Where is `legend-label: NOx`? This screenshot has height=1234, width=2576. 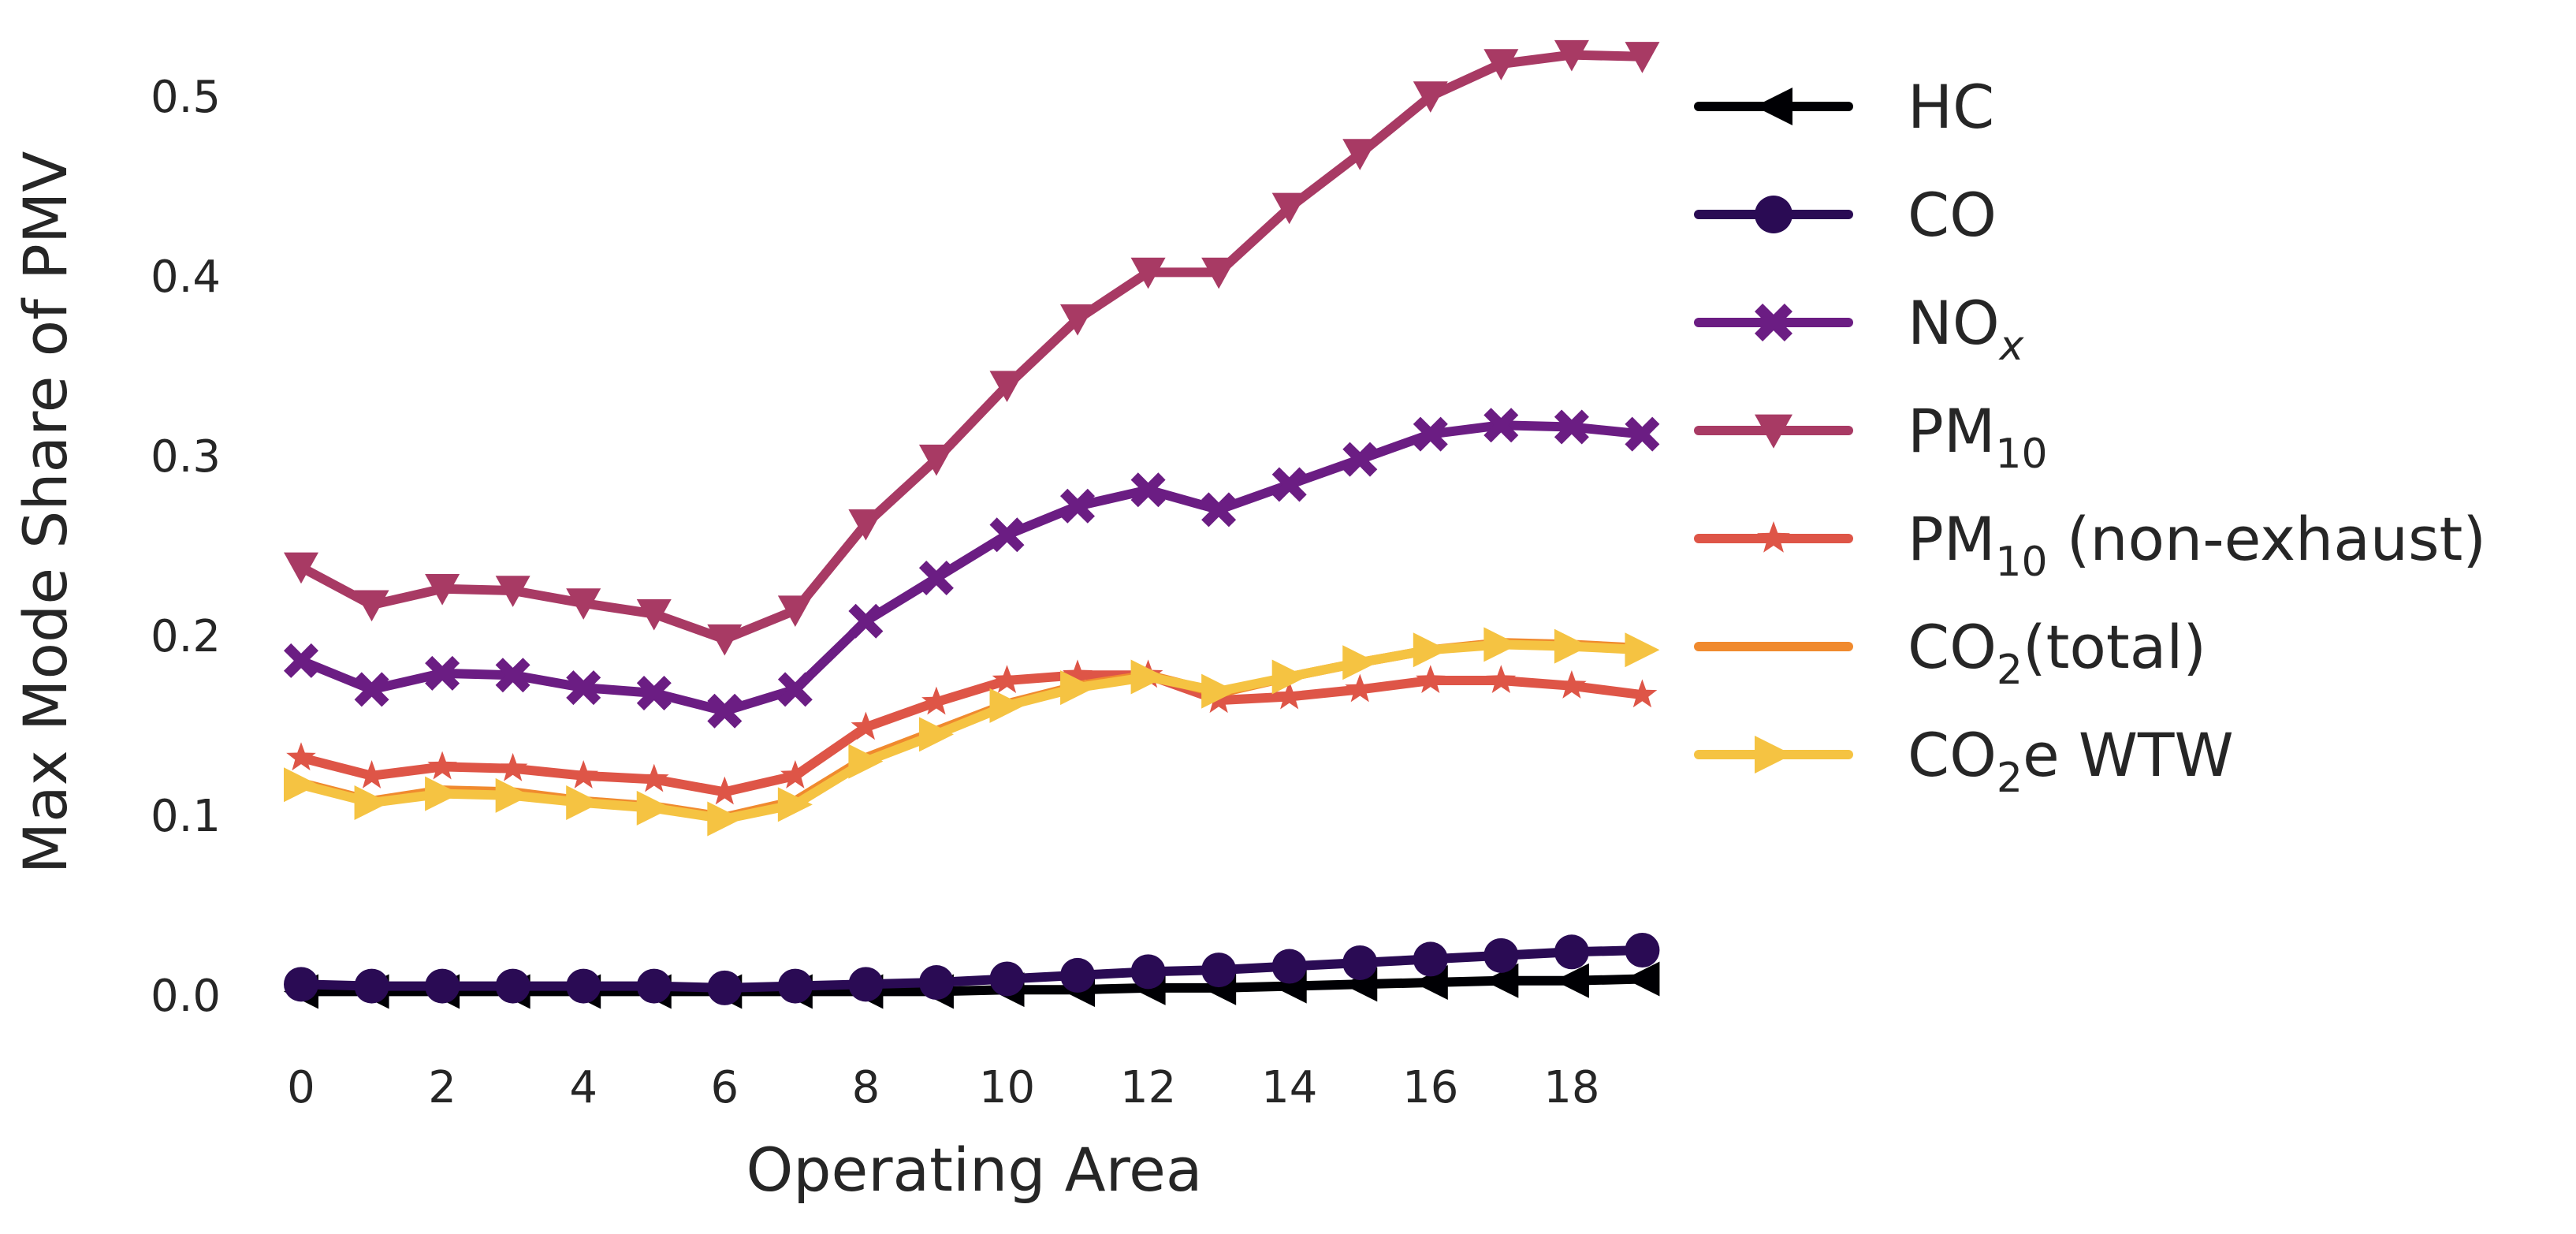 legend-label: NOx is located at coordinates (1966, 329).